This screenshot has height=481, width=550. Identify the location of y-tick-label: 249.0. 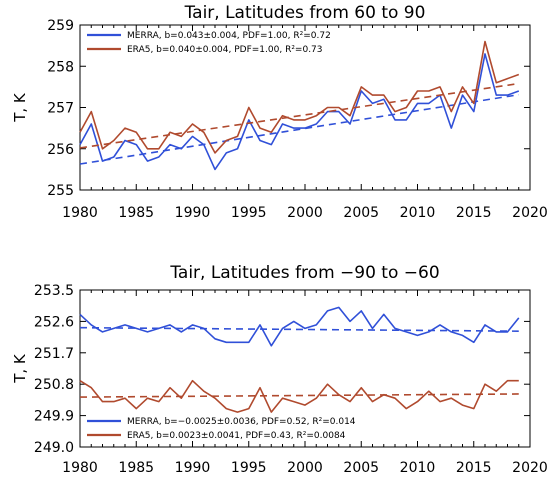
(54, 448).